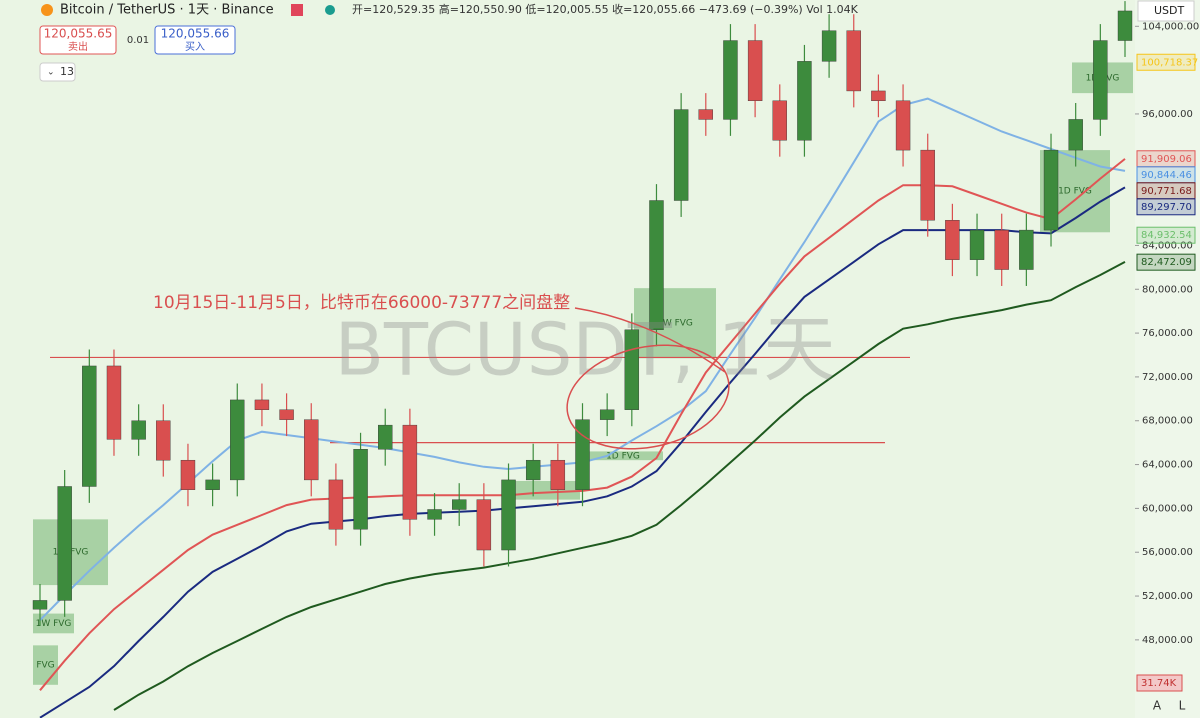  Describe the element at coordinates (195, 34) in the screenshot. I see `buy-price: 120,055.66` at that location.